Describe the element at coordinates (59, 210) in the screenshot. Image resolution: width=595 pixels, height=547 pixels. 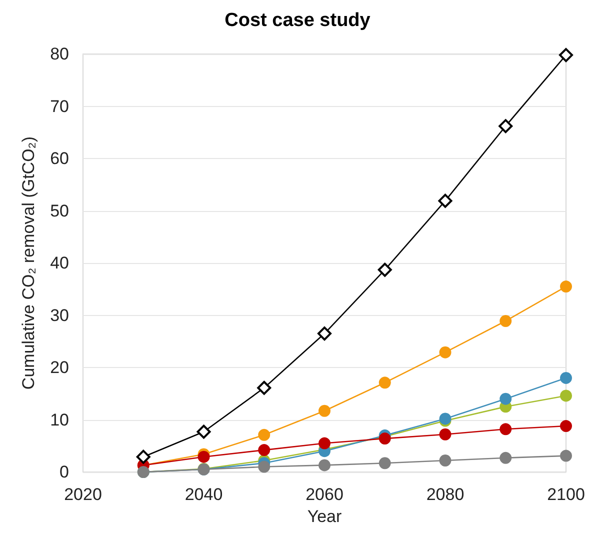
I see `y-tick-label: 50` at that location.